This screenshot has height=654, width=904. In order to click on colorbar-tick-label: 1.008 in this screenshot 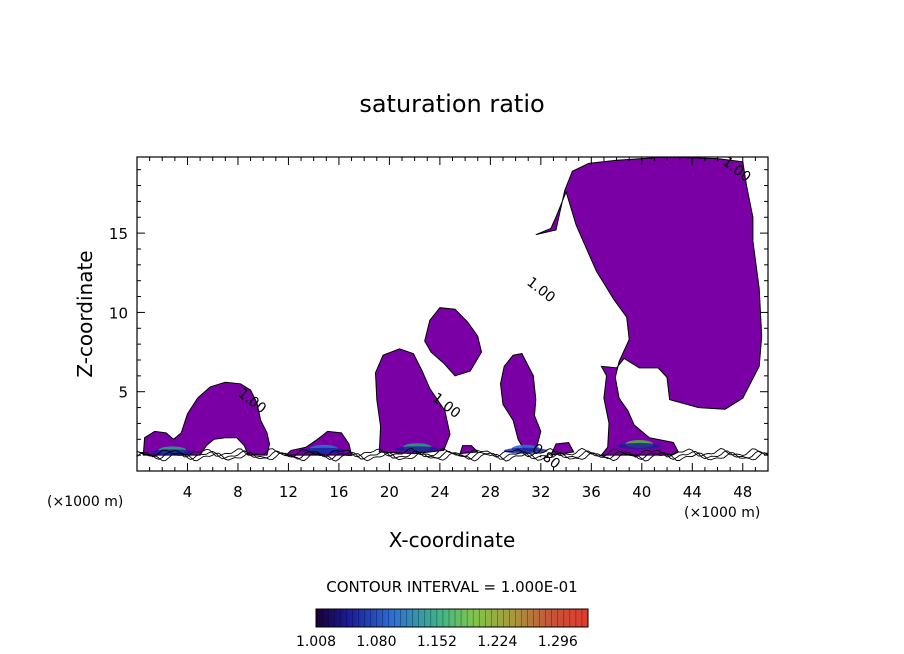, I will do `click(316, 642)`.